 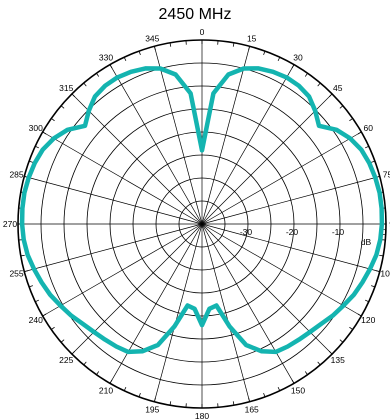 I want to click on angle-tick-label: 30, so click(x=298, y=58).